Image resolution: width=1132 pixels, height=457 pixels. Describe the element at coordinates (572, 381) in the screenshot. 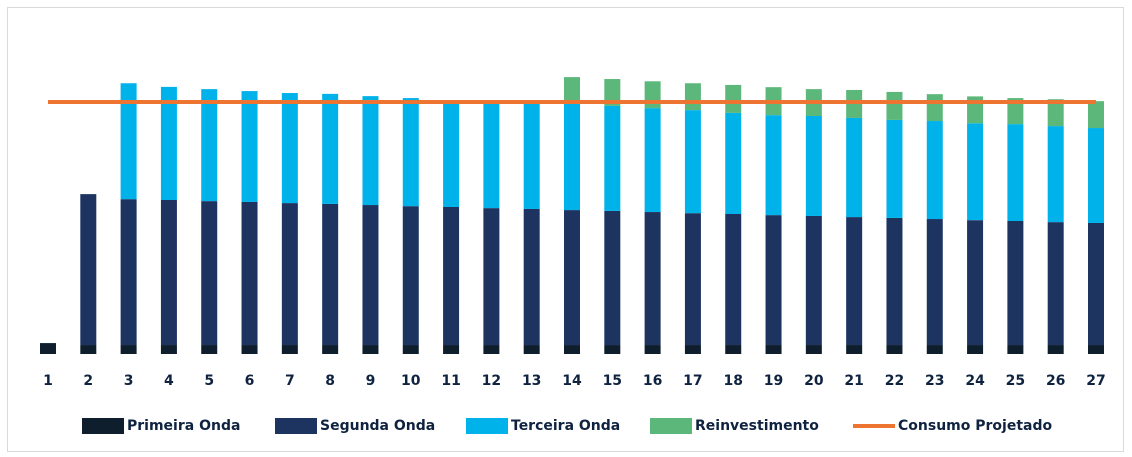

I see `x-tick-label: 14` at that location.